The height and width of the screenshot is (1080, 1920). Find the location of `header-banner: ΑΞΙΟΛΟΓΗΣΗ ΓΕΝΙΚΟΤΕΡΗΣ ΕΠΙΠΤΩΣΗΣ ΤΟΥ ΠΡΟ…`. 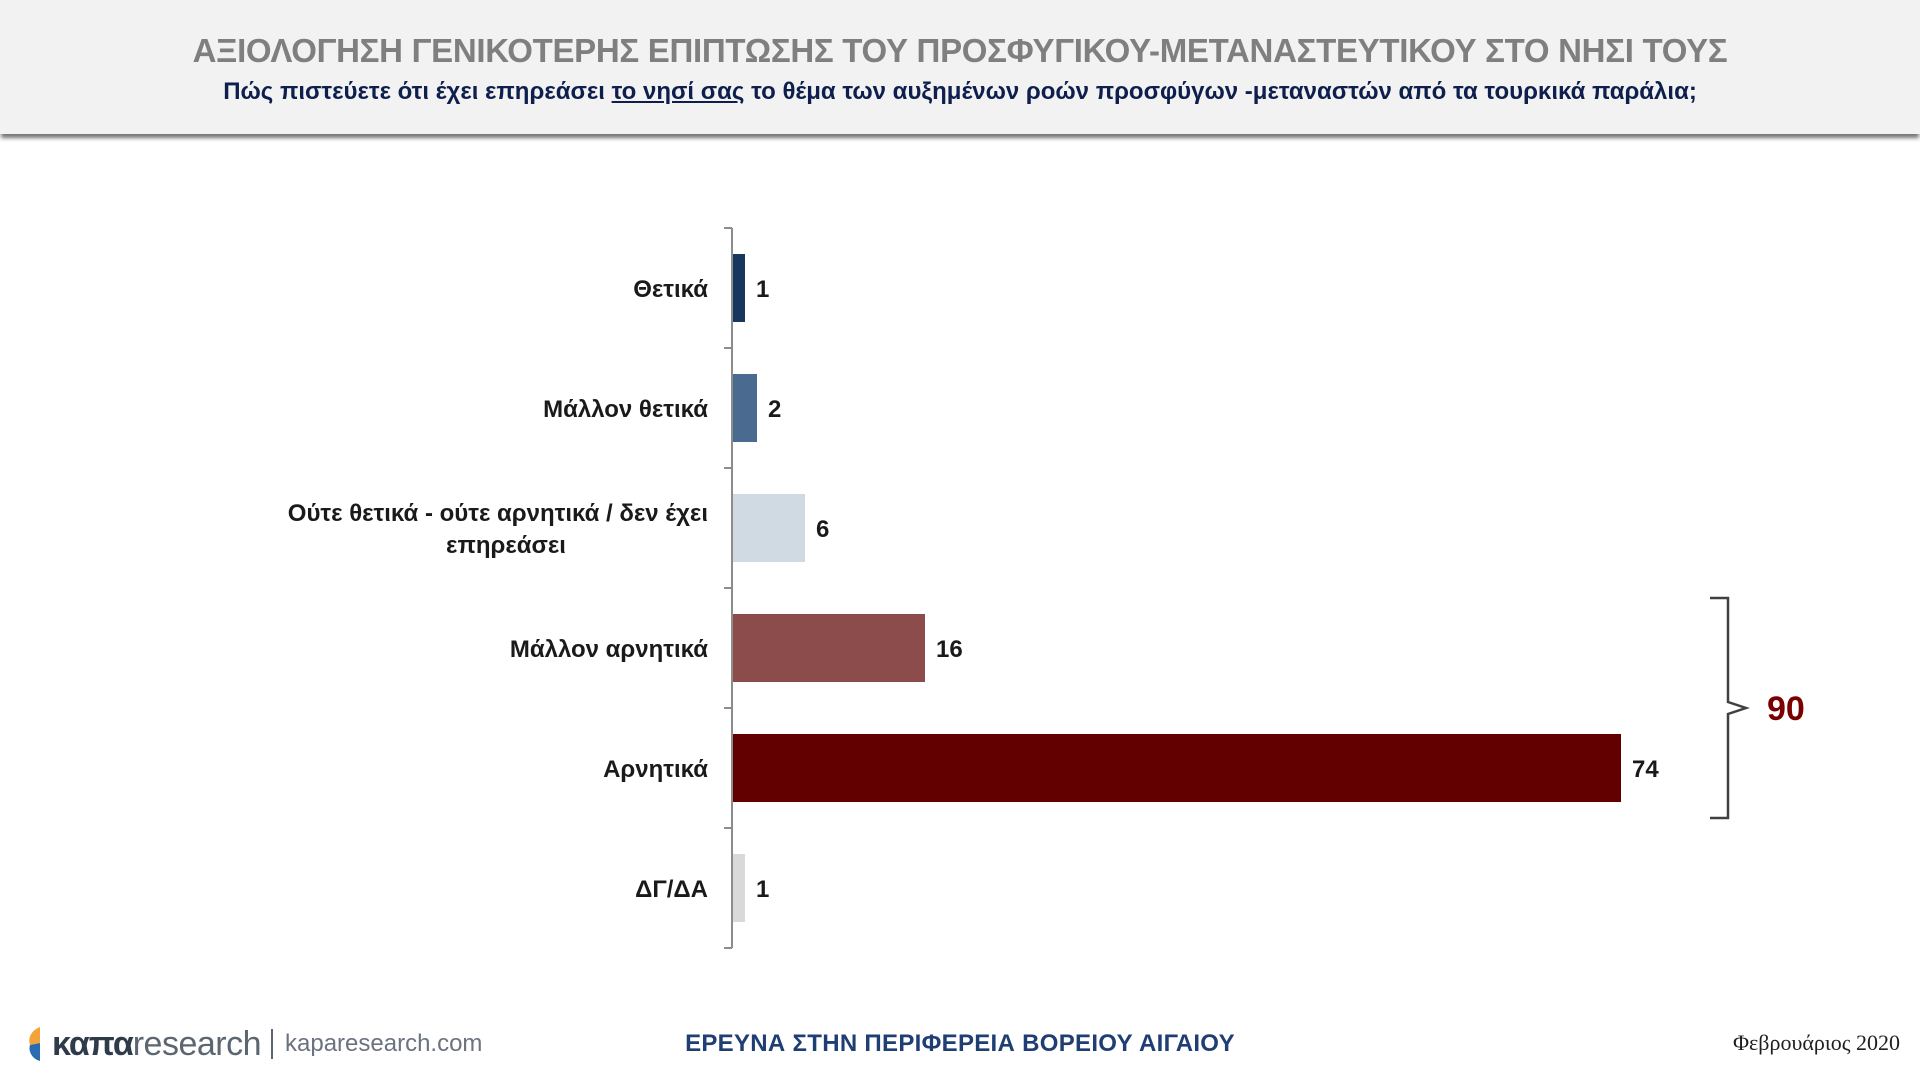

header-banner: ΑΞΙΟΛΟΓΗΣΗ ΓΕΝΙΚΟΤΕΡΗΣ ΕΠΙΠΤΩΣΗΣ ΤΟΥ ΠΡΟ… is located at coordinates (960, 67).